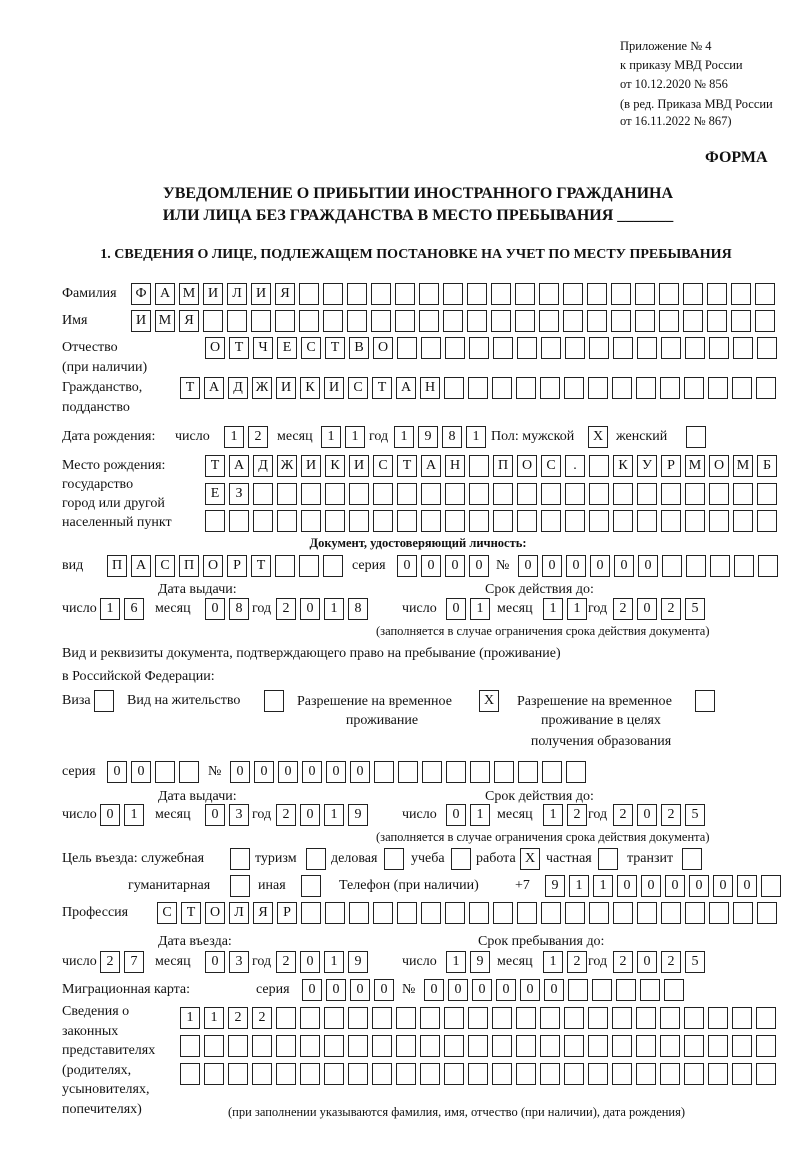  I want to click on stay_year-cell: 2, so click(623, 962).